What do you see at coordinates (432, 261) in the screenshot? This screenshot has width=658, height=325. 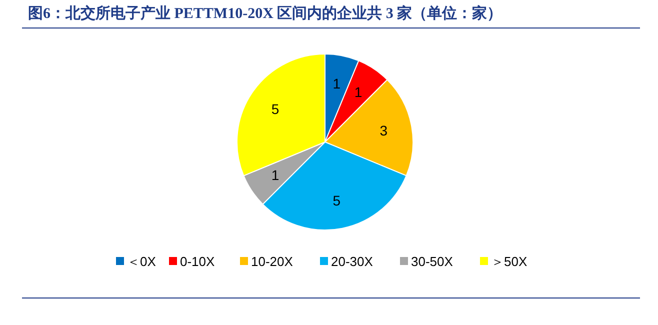 I see `legend-label: 30-50X` at bounding box center [432, 261].